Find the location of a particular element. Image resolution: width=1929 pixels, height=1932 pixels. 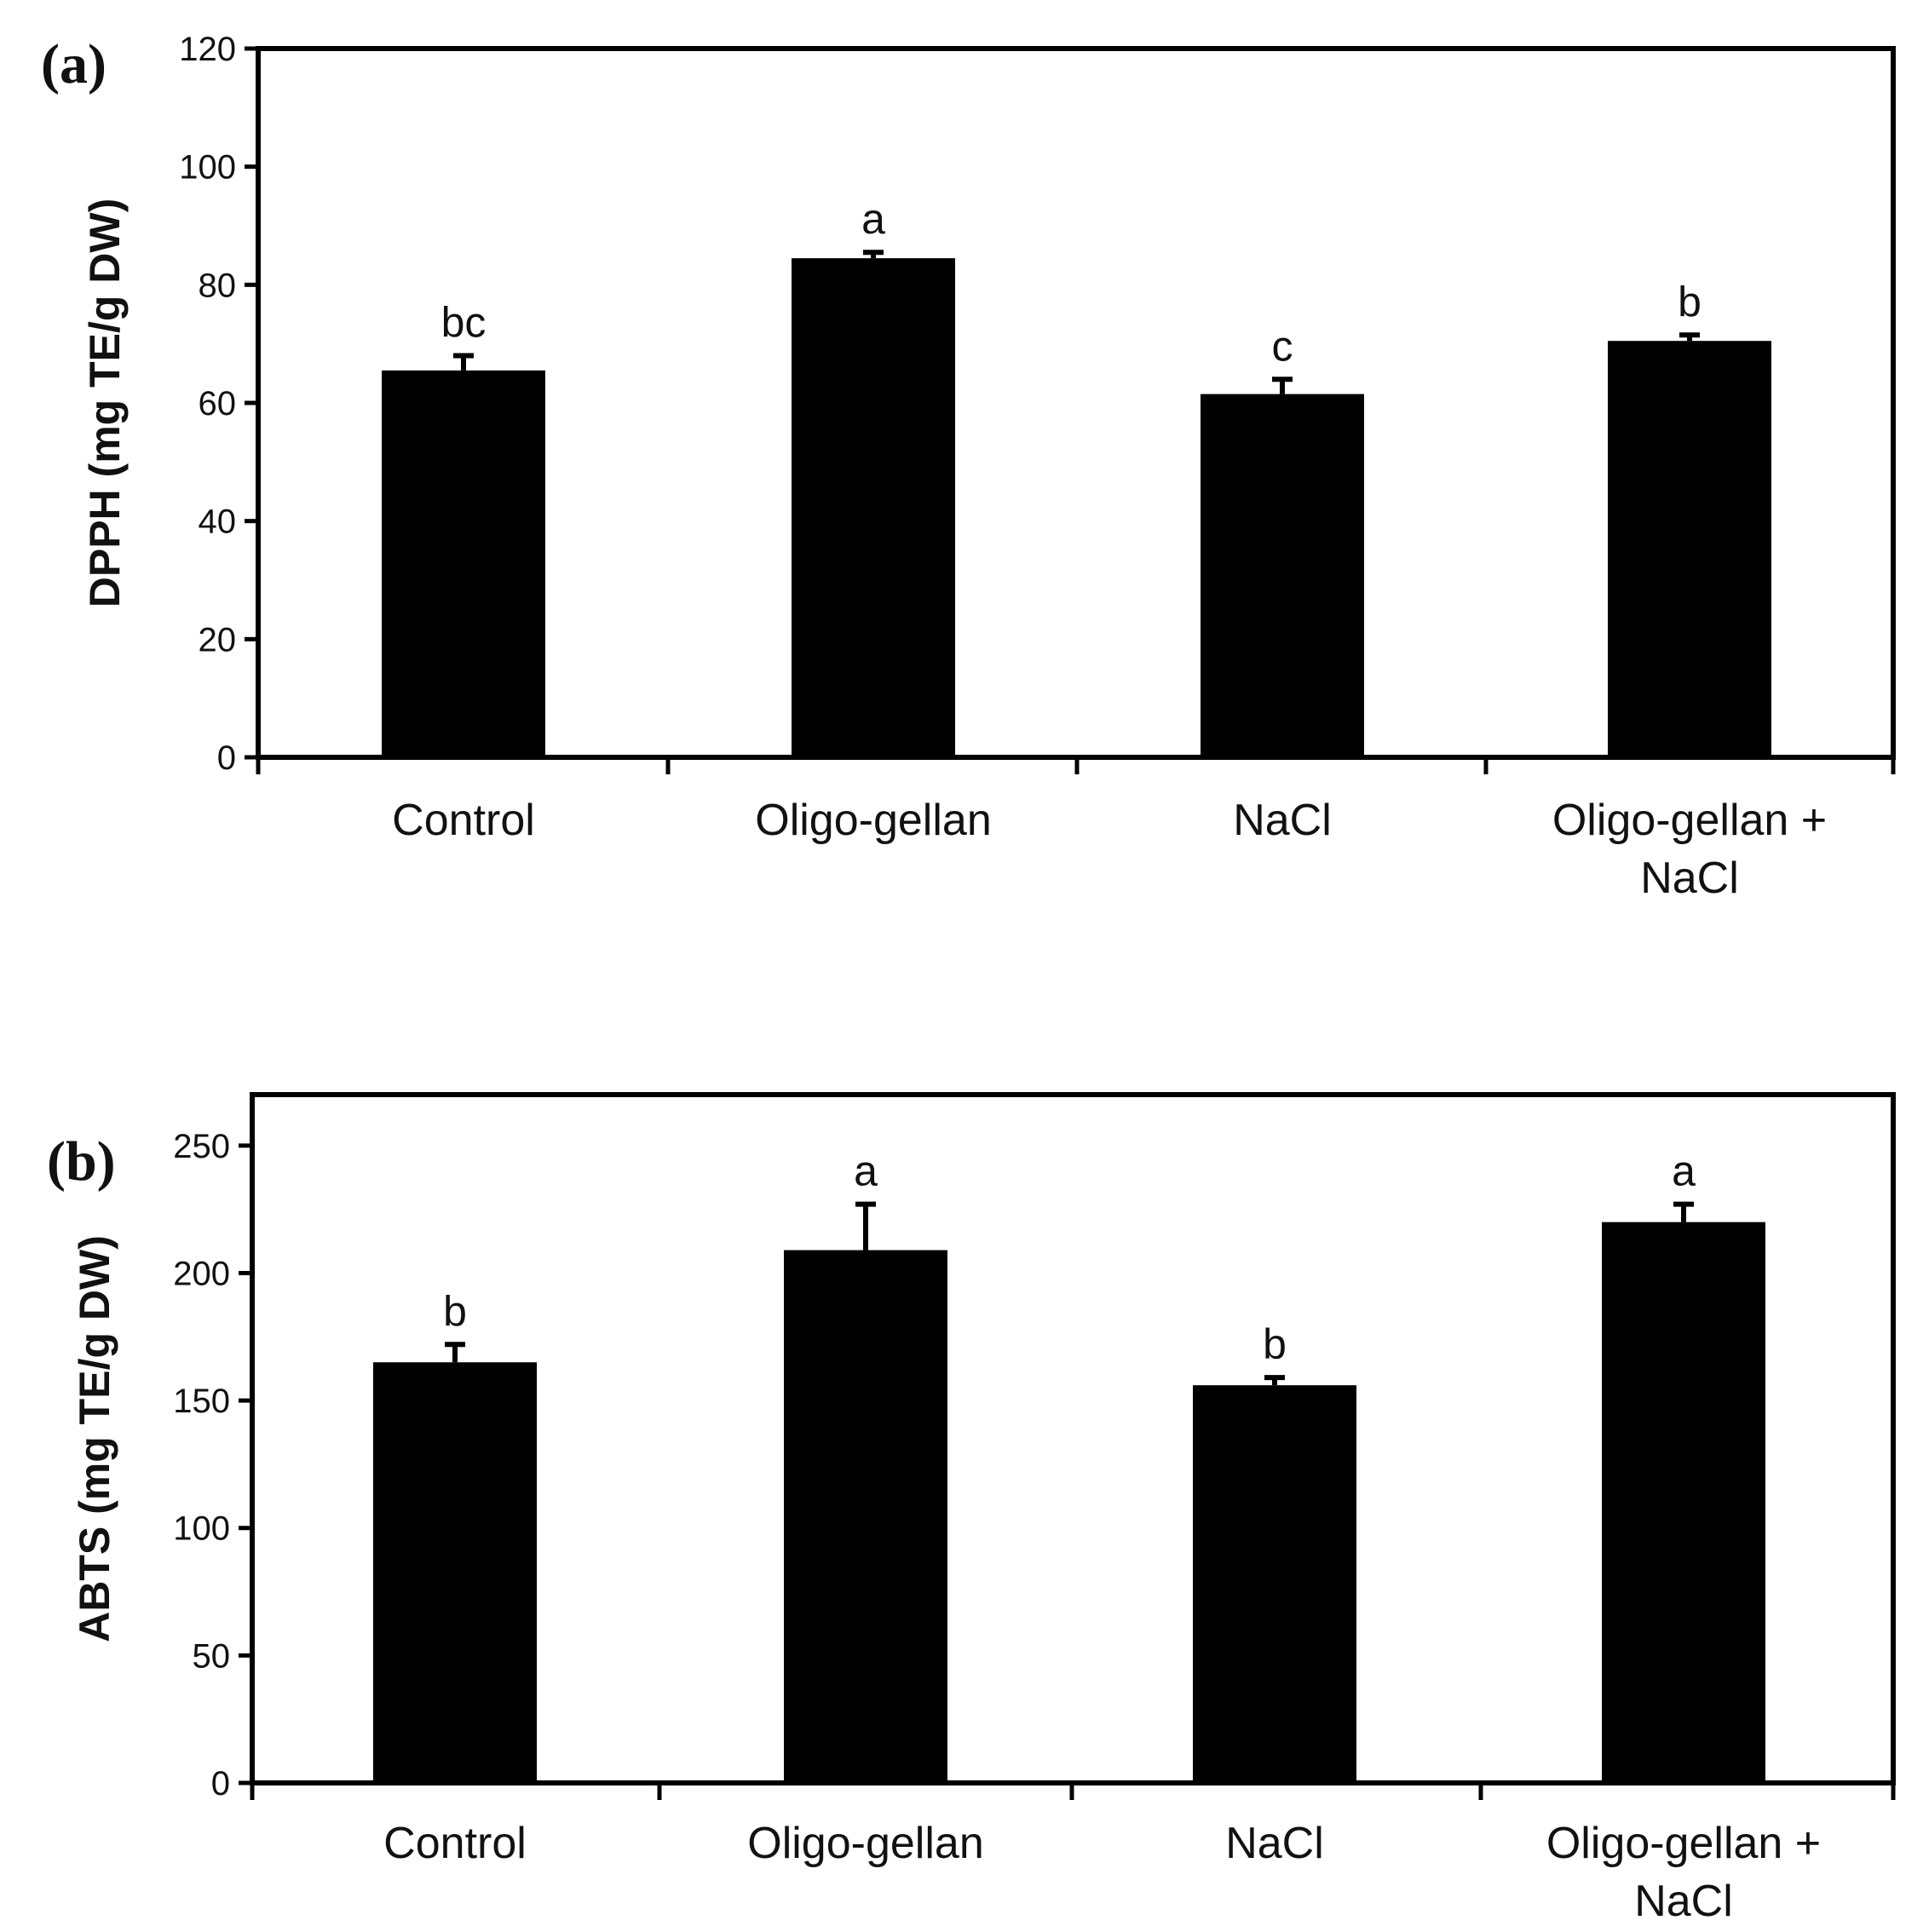

y-tick-label: 120 is located at coordinates (207, 50).